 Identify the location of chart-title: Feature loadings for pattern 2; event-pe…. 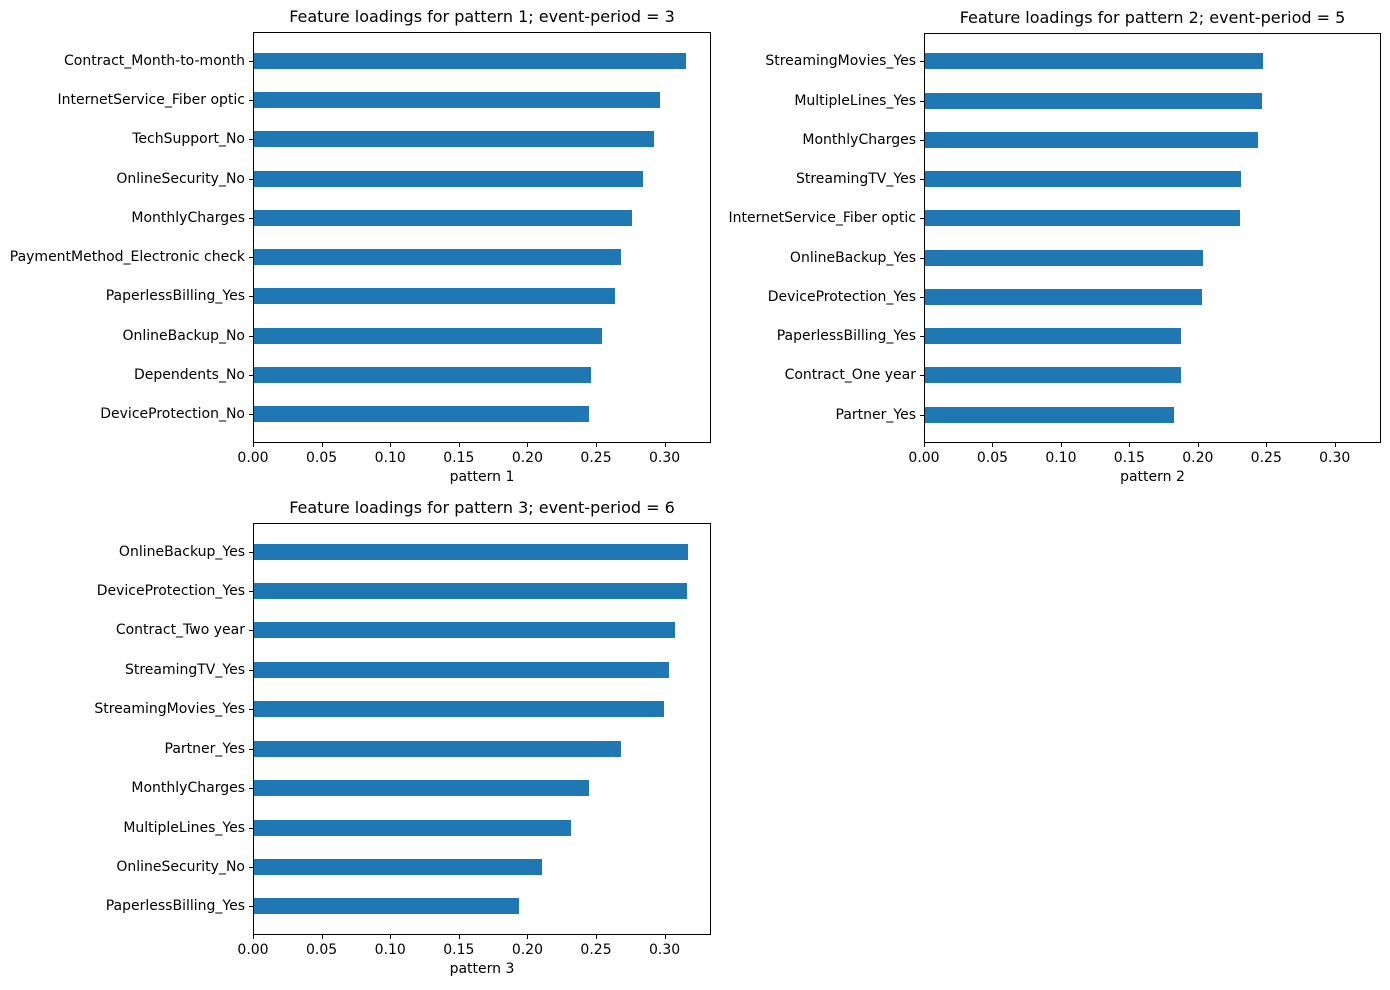
(1152, 17).